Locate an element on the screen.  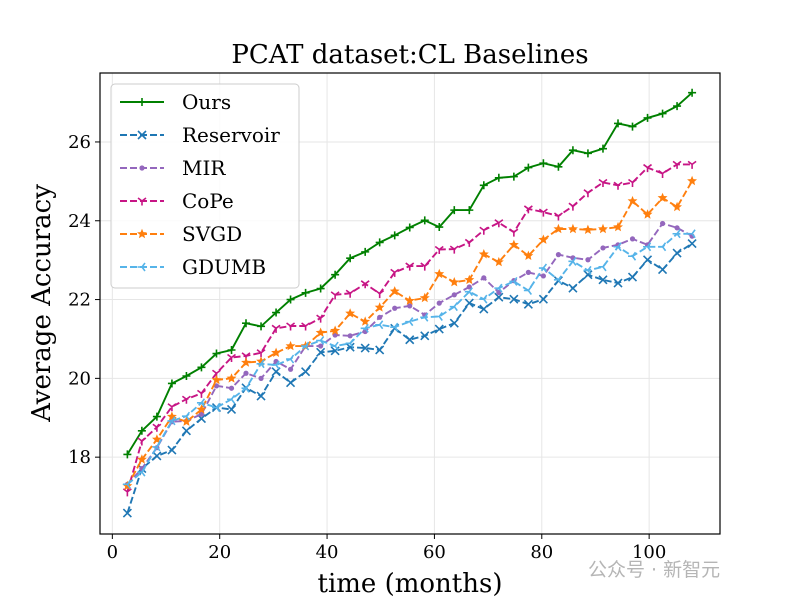
legend-label: CoPe is located at coordinates (208, 201).